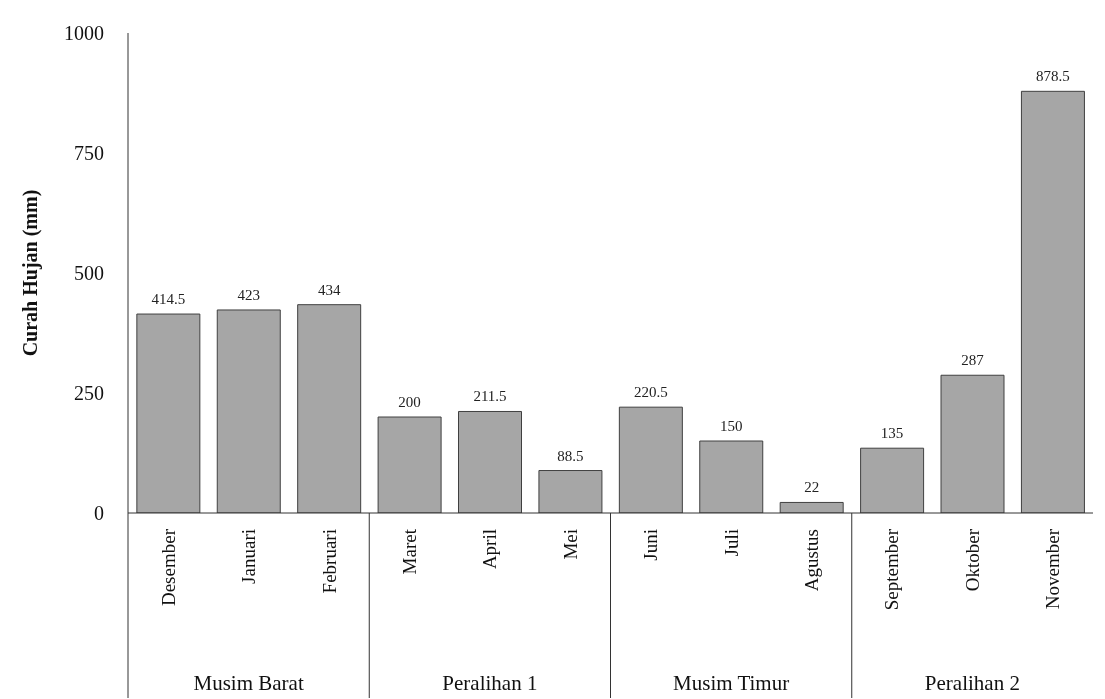  What do you see at coordinates (249, 556) in the screenshot?
I see `x-tick-label: Januari` at bounding box center [249, 556].